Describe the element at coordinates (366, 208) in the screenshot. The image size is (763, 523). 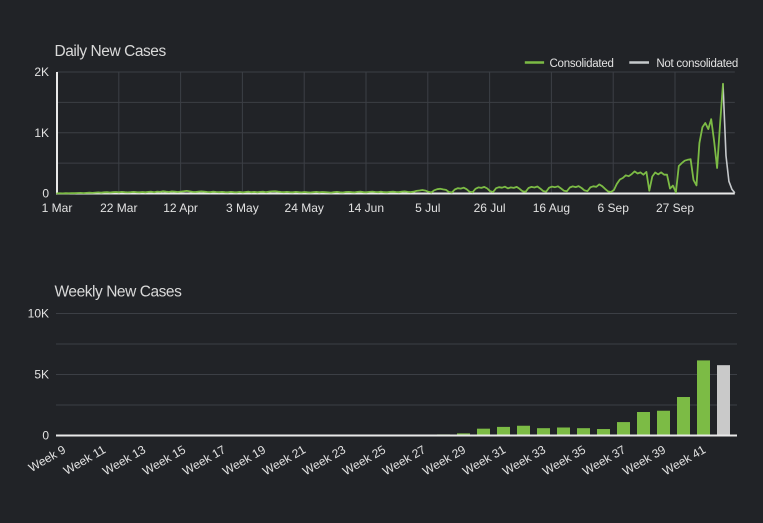
I see `svg-text: 14 Jun` at that location.